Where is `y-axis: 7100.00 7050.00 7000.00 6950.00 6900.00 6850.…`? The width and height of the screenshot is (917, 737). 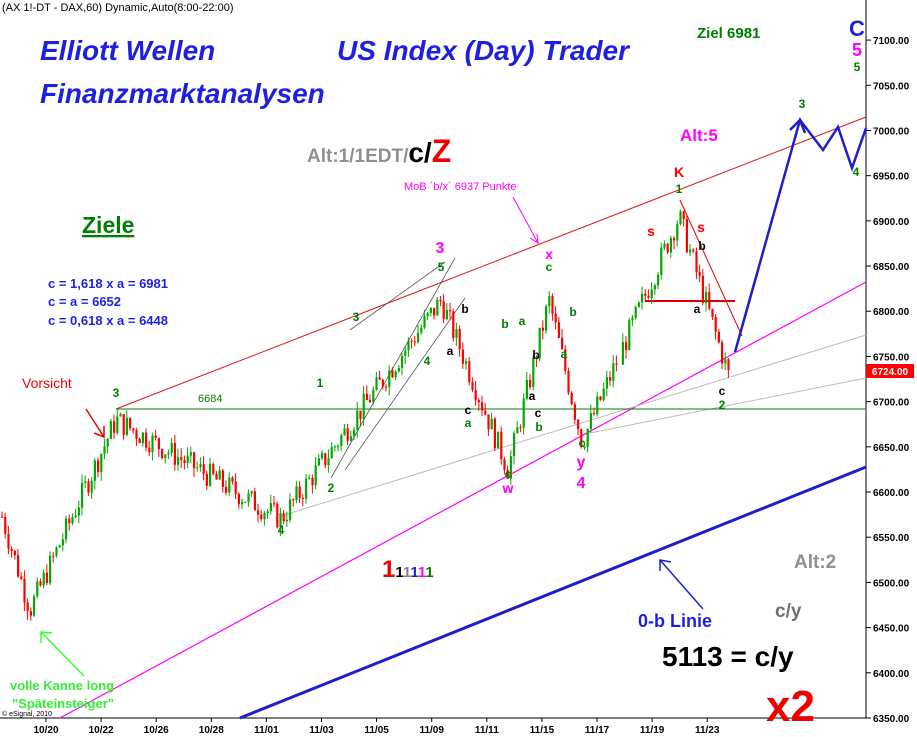 y-axis: 7100.00 7050.00 7000.00 6950.00 6900.00 6850.… is located at coordinates (888, 380).